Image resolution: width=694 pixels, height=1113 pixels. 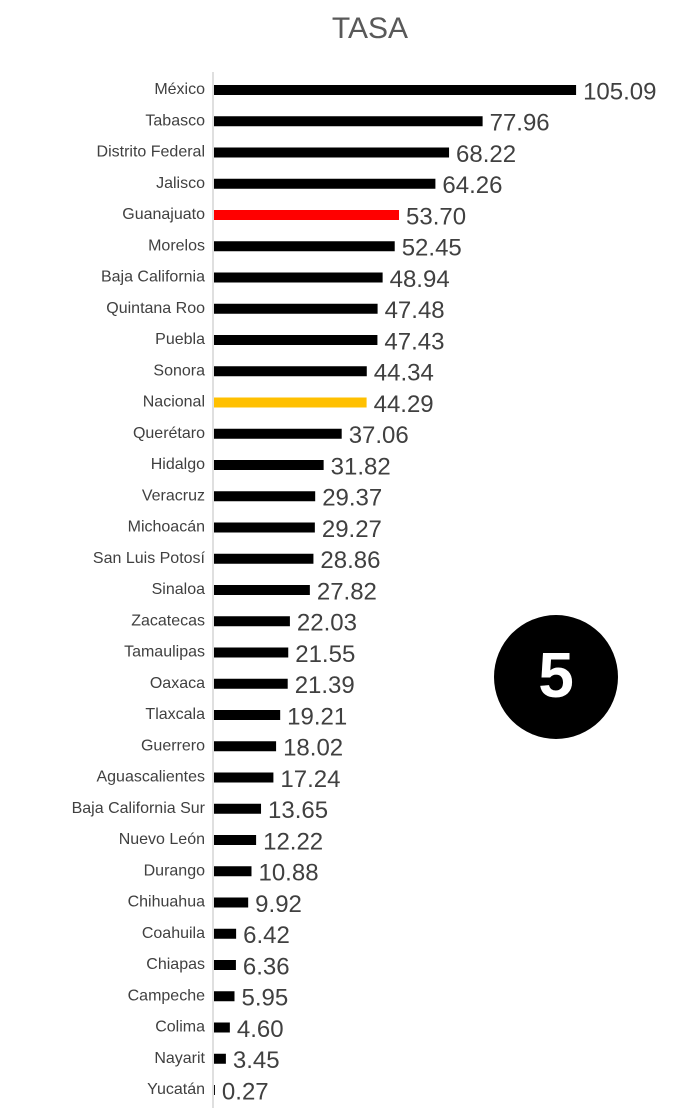 I want to click on value-label: 13.65, so click(x=298, y=810).